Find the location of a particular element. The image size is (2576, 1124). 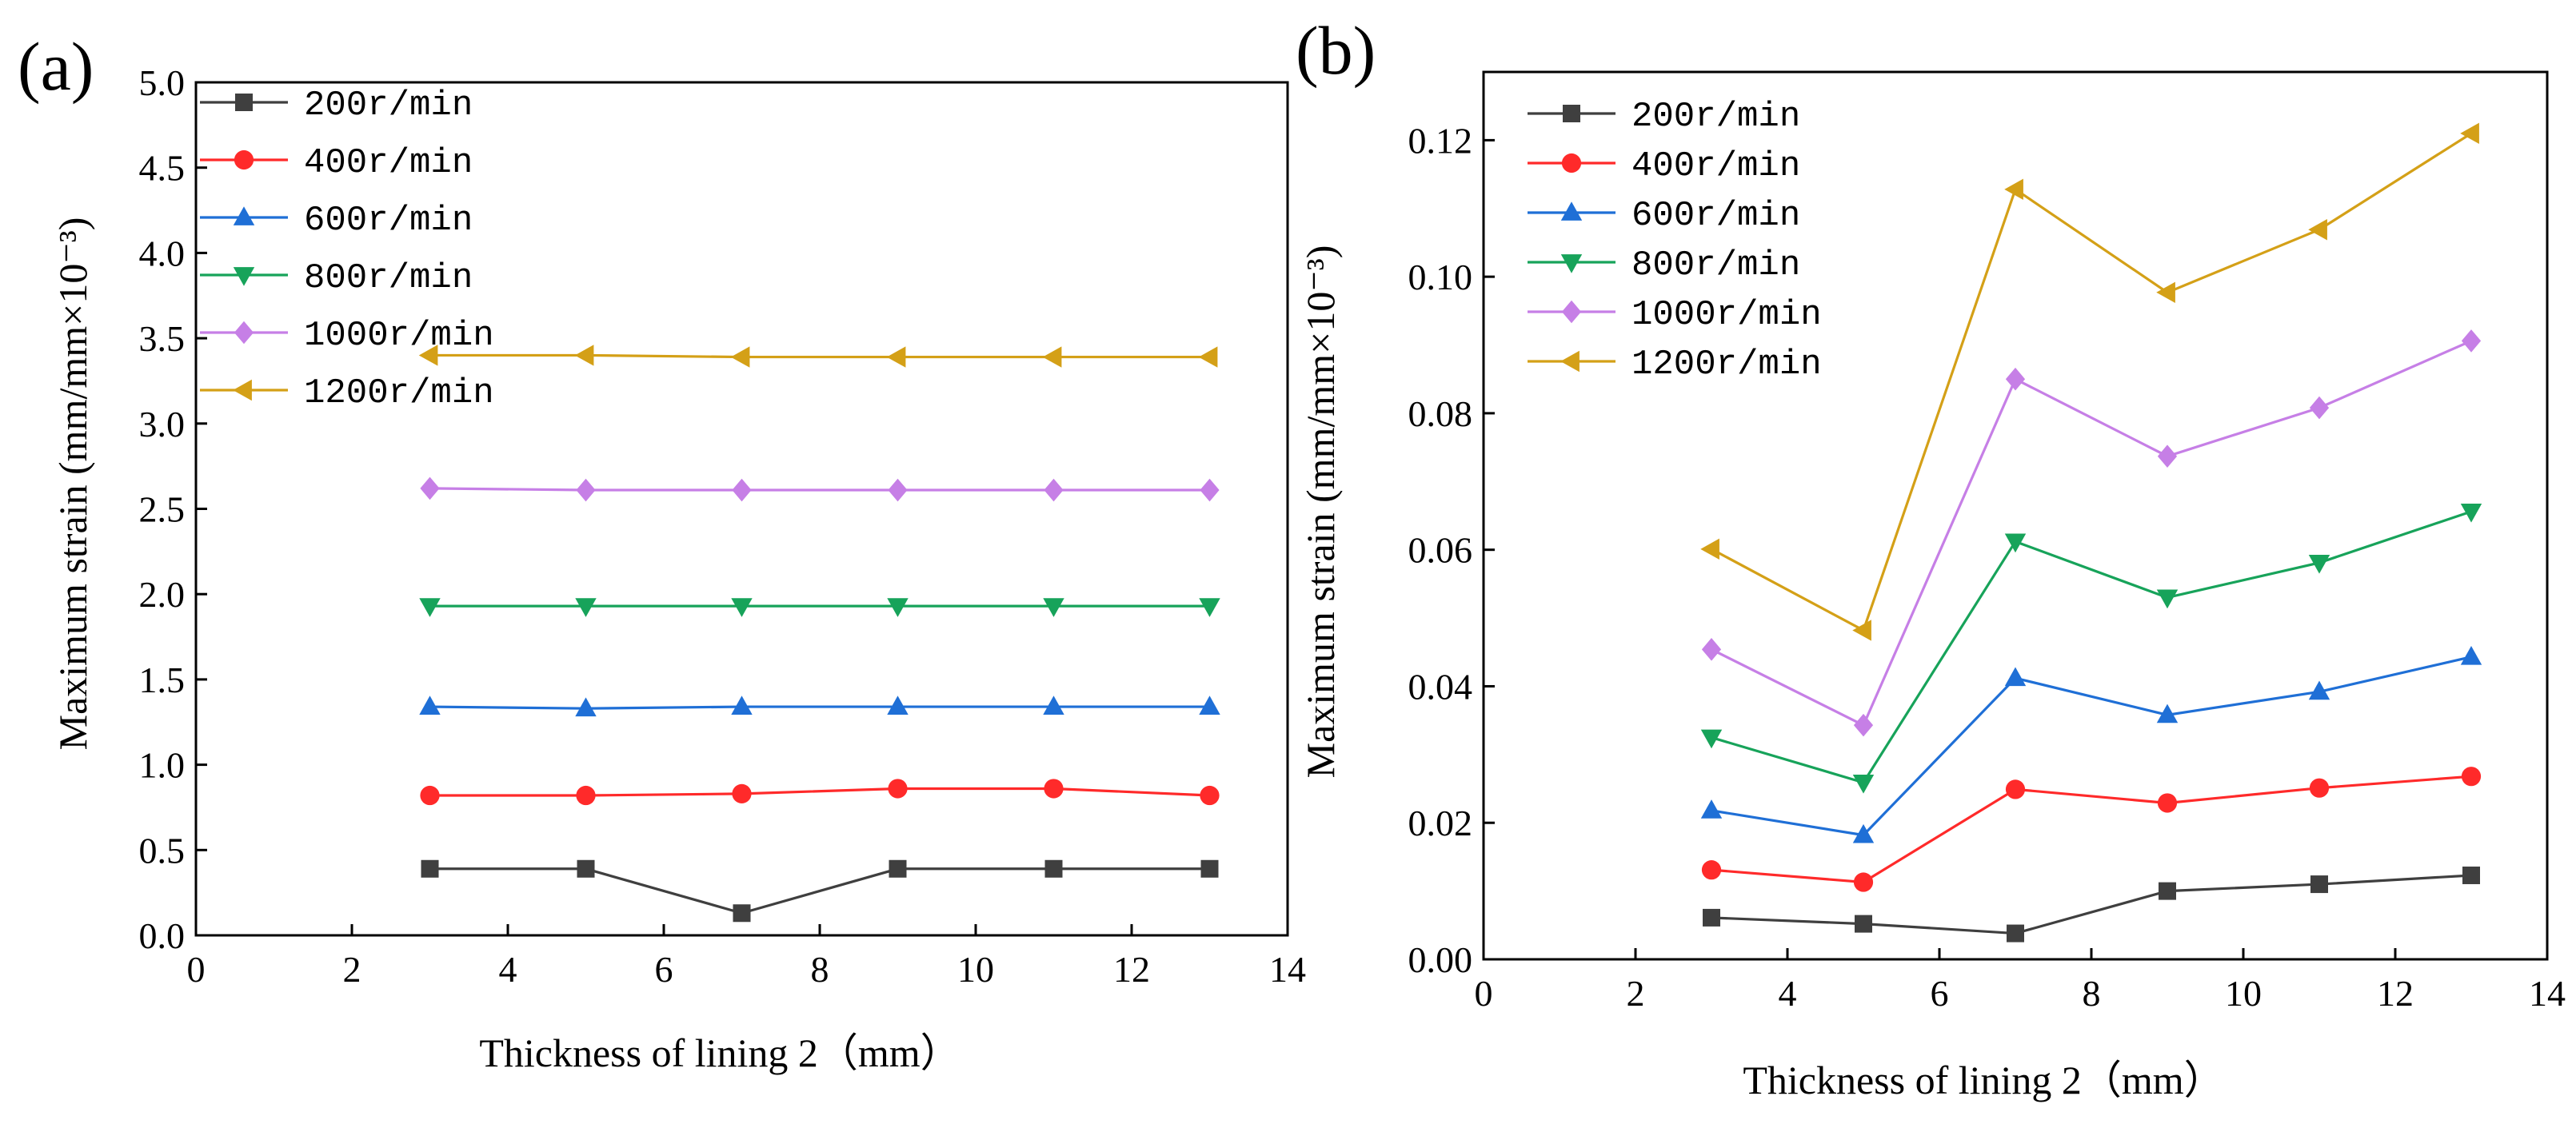

panel-b-legend-label: 1000r/min is located at coordinates (1727, 315).